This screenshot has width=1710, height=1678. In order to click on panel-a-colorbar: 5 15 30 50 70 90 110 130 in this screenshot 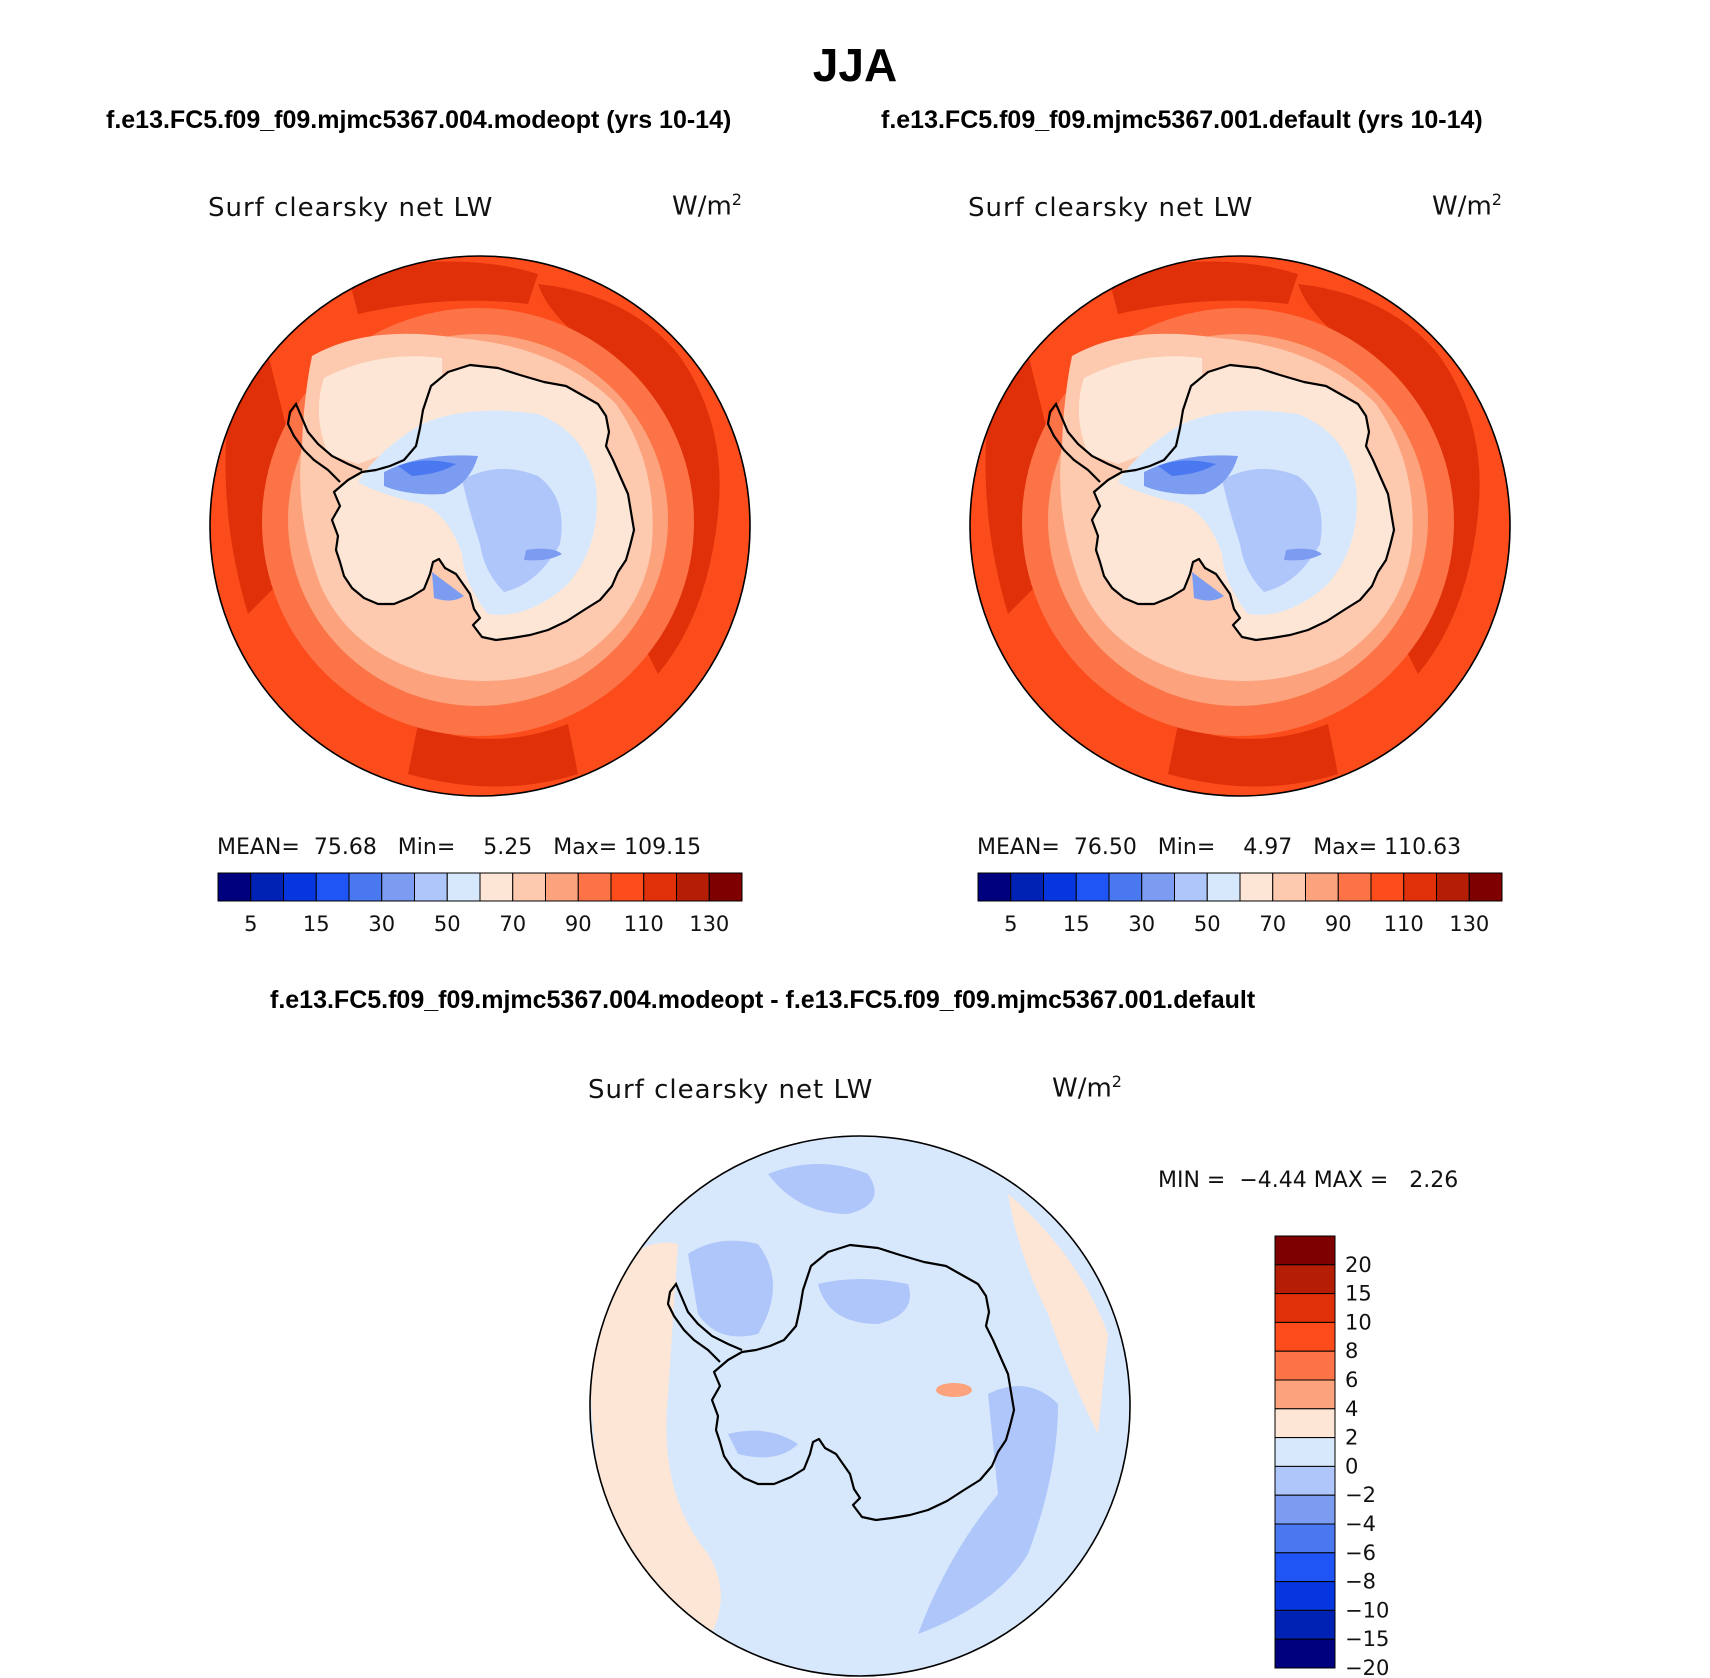, I will do `click(480, 904)`.